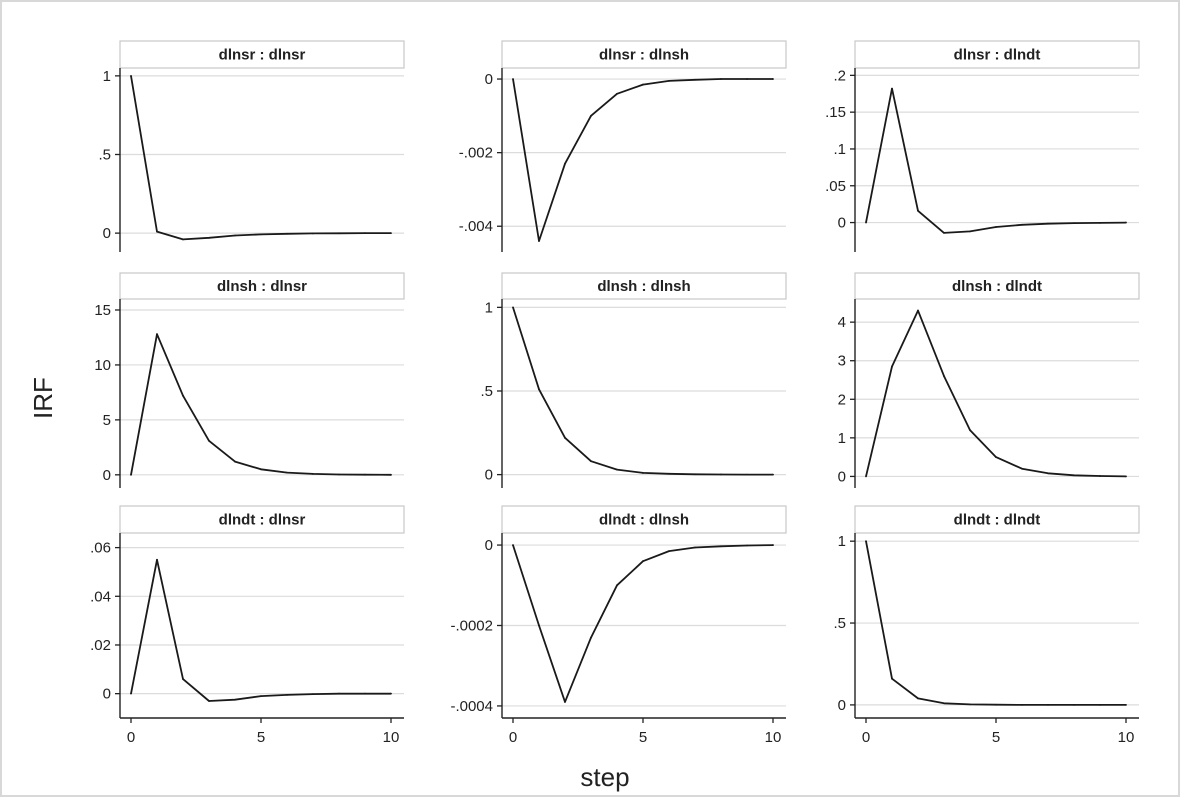  I want to click on y-axis-title: IRF, so click(43, 398).